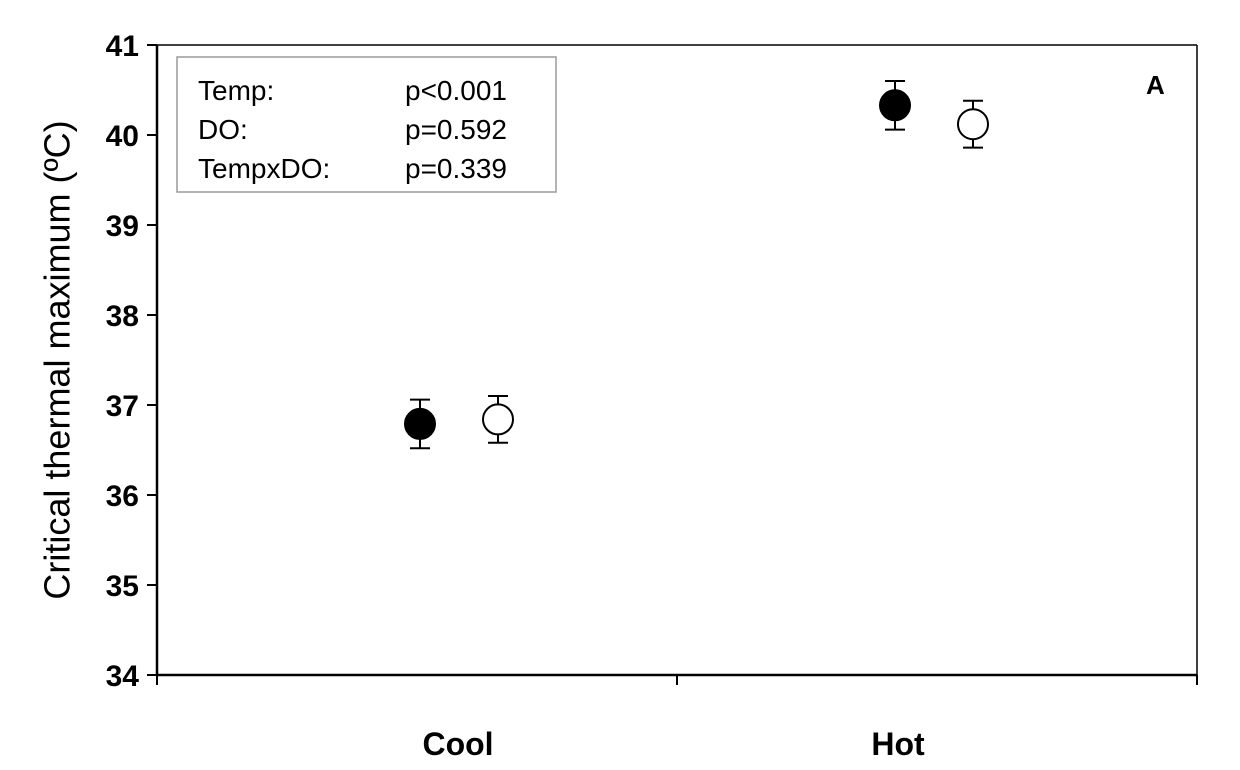 This screenshot has width=1240, height=770. I want to click on panel-label: A, so click(1155, 85).